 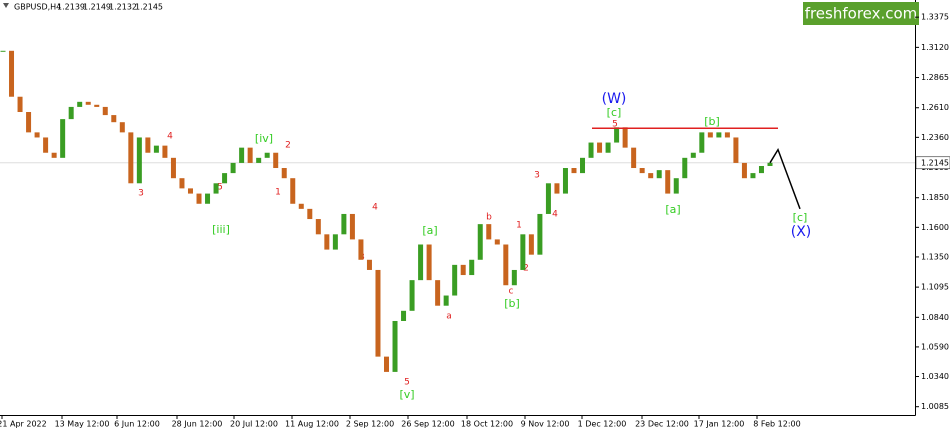 I want to click on wave-label: [b], so click(x=512, y=303).